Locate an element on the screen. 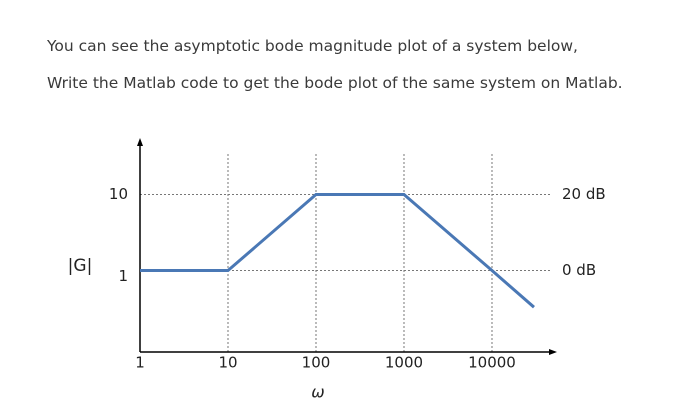 The width and height of the screenshot is (700, 419). y2-tick-label: 20 dB is located at coordinates (584, 194).